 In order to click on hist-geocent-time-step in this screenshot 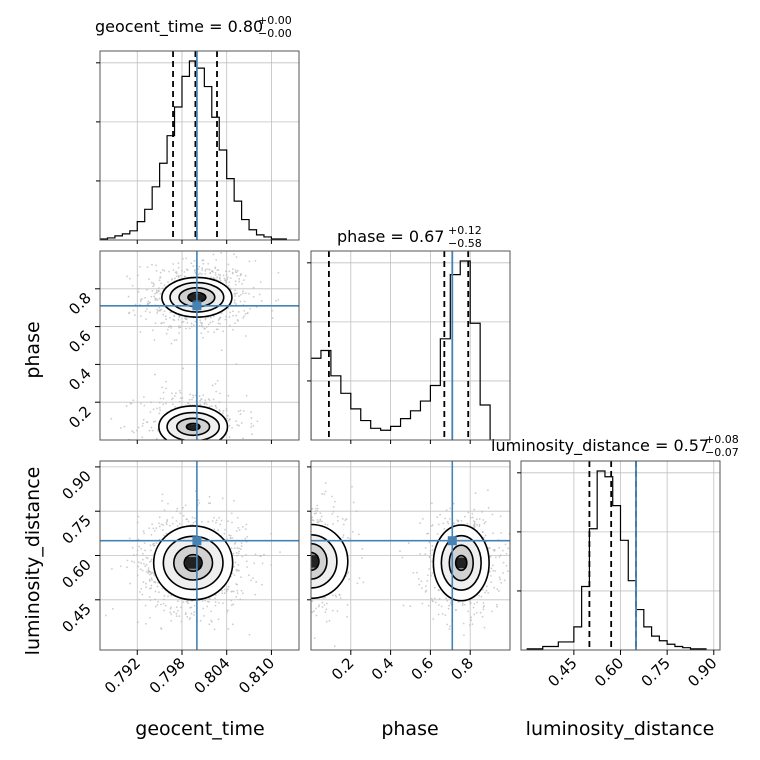, I will do `click(193, 150)`.